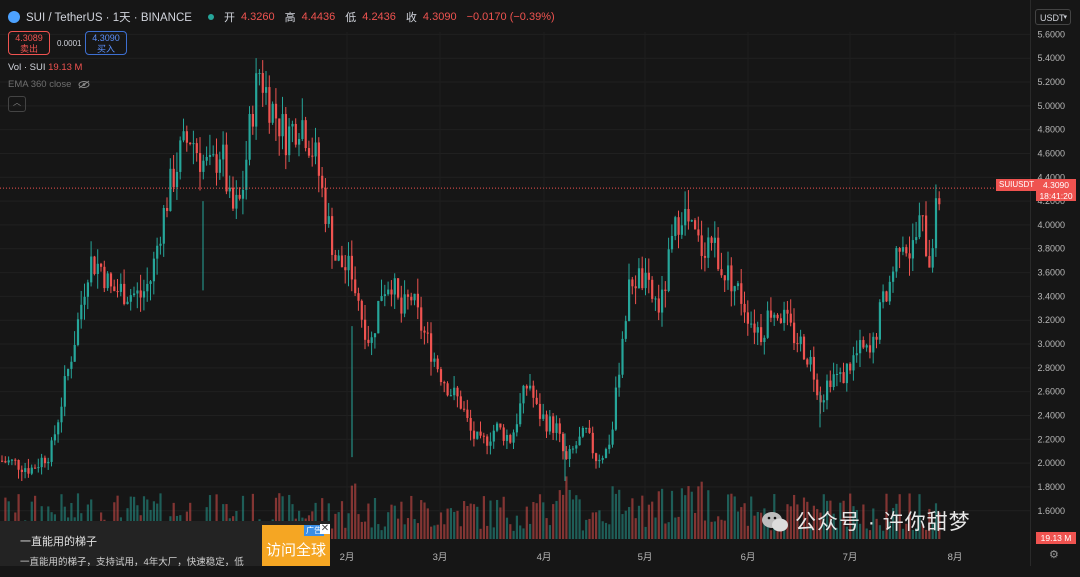 The image size is (1080, 577). What do you see at coordinates (45, 67) in the screenshot?
I see `volume-indicator-legend: Vol · SUI 19.13 M` at bounding box center [45, 67].